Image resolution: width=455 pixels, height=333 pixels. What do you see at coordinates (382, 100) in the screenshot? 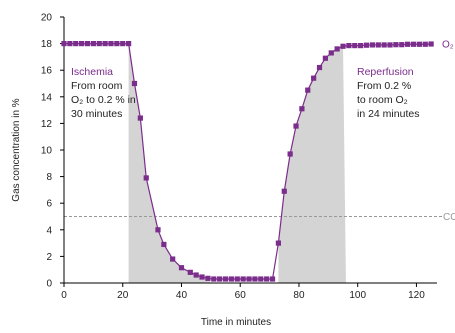
I see `reperfusion-line-2: to room O₂` at bounding box center [382, 100].